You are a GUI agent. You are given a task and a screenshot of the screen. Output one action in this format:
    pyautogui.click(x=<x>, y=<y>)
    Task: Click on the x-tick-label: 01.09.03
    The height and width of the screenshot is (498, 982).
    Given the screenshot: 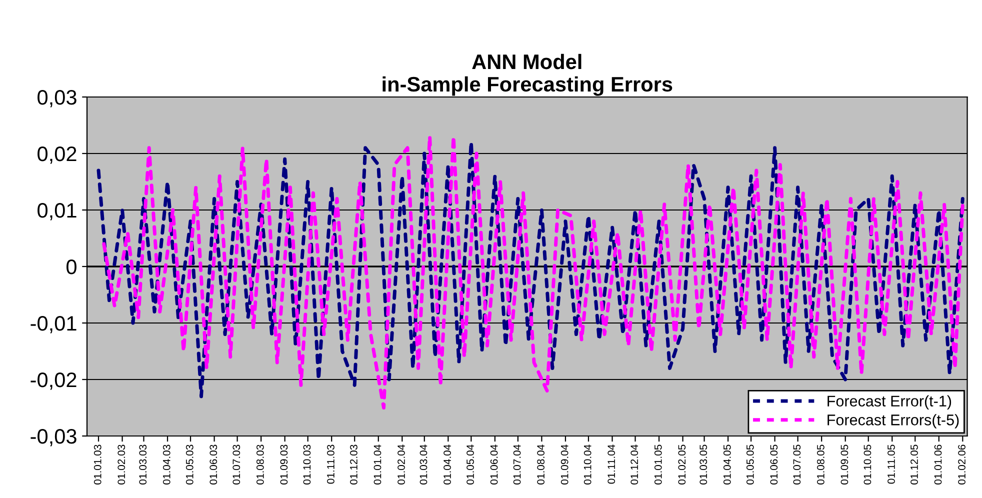 What is the action you would take?
    pyautogui.click(x=284, y=464)
    